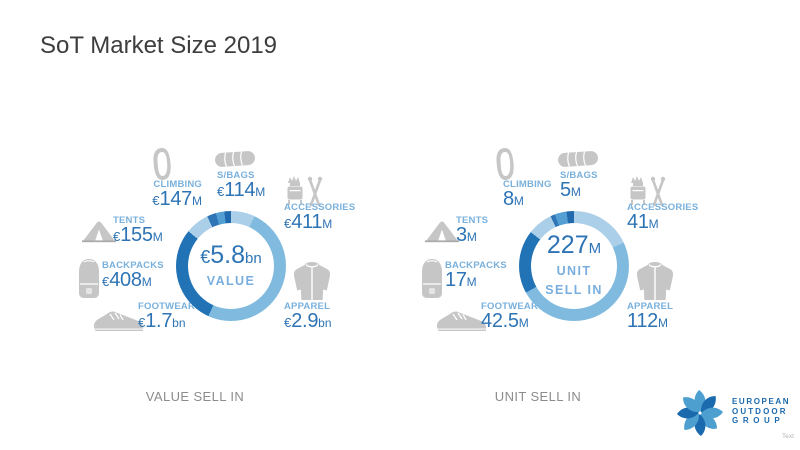 The width and height of the screenshot is (800, 450). What do you see at coordinates (574, 290) in the screenshot?
I see `donut-center-sub: SELL IN` at bounding box center [574, 290].